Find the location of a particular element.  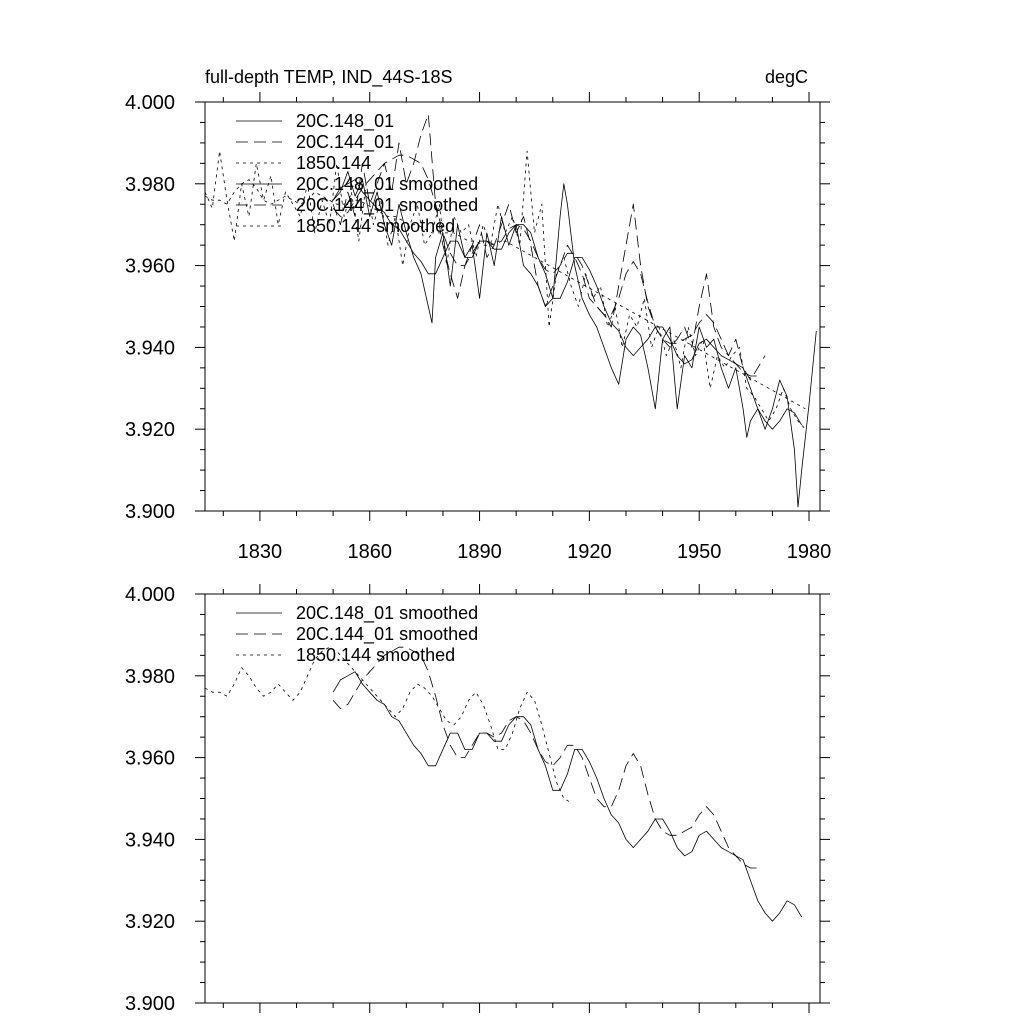

x-tick-label: 1950 is located at coordinates (699, 552).